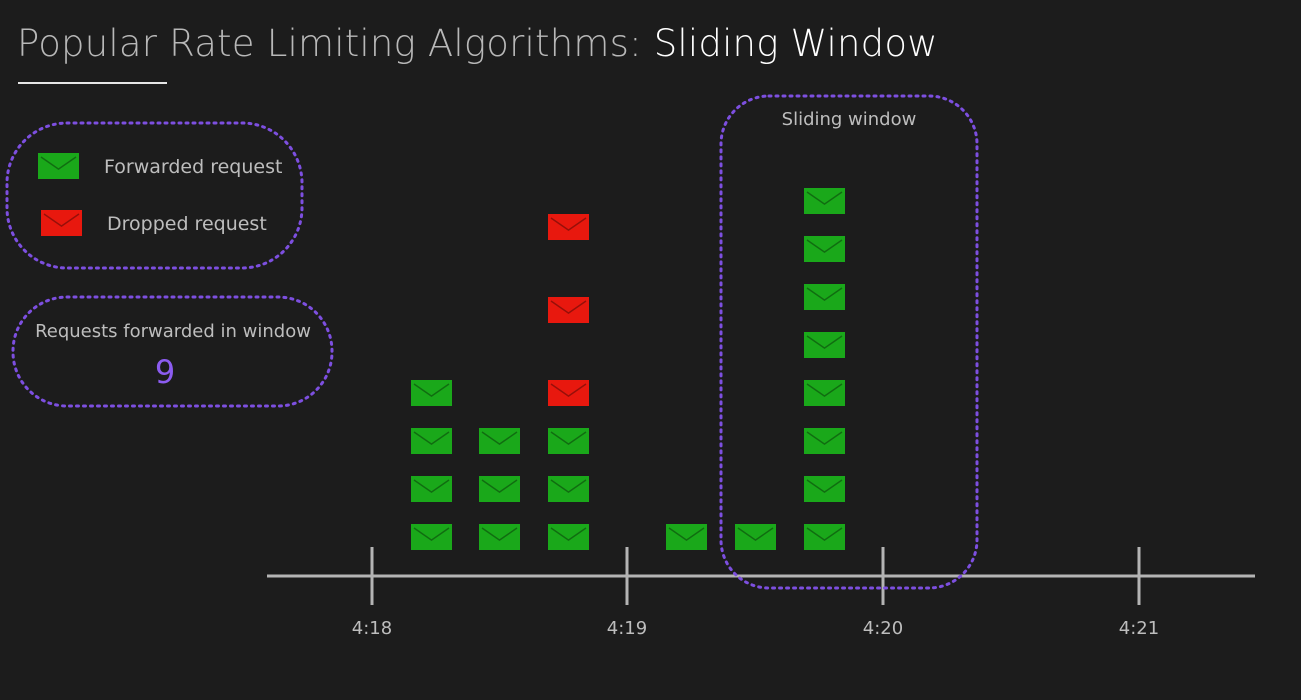 This screenshot has height=700, width=1301. Describe the element at coordinates (329, 43) in the screenshot. I see `title-prefix: Popular Rate Limiting Algorithms:` at that location.